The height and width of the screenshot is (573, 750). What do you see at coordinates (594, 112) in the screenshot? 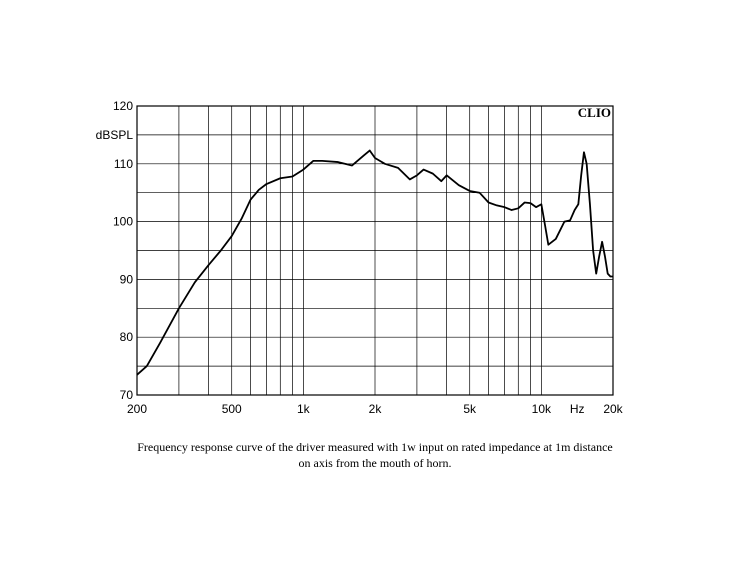
I see `brand: CLIO` at bounding box center [594, 112].